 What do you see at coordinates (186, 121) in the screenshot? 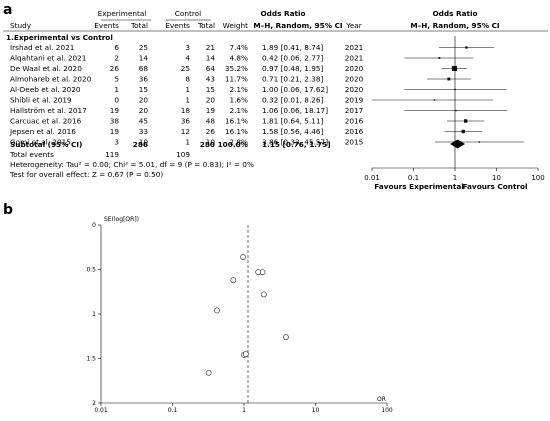
I see `ctl-events: 36` at bounding box center [186, 121].